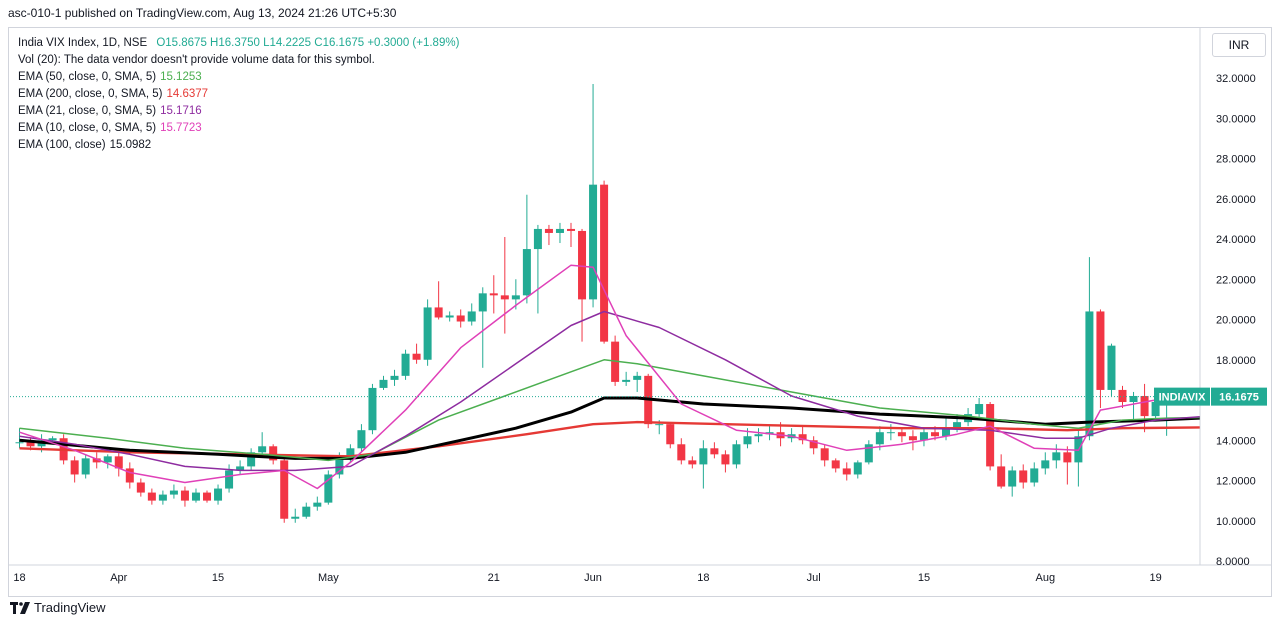  What do you see at coordinates (1233, 562) in the screenshot?
I see `y-tick-label: 8.0000` at bounding box center [1233, 562].